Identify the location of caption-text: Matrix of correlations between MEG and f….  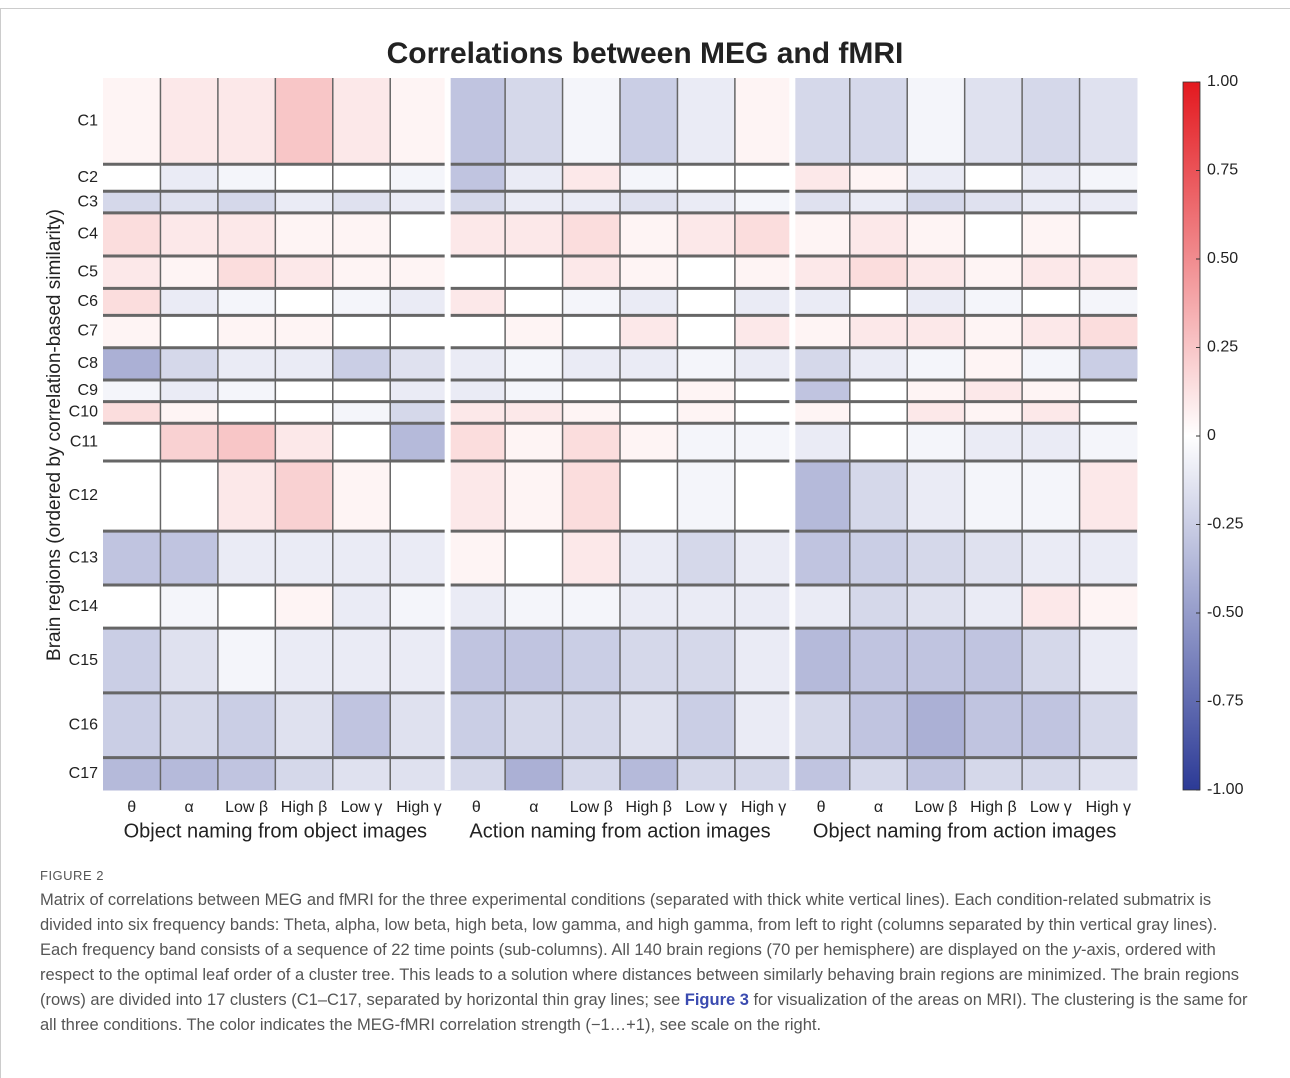
(629, 925).